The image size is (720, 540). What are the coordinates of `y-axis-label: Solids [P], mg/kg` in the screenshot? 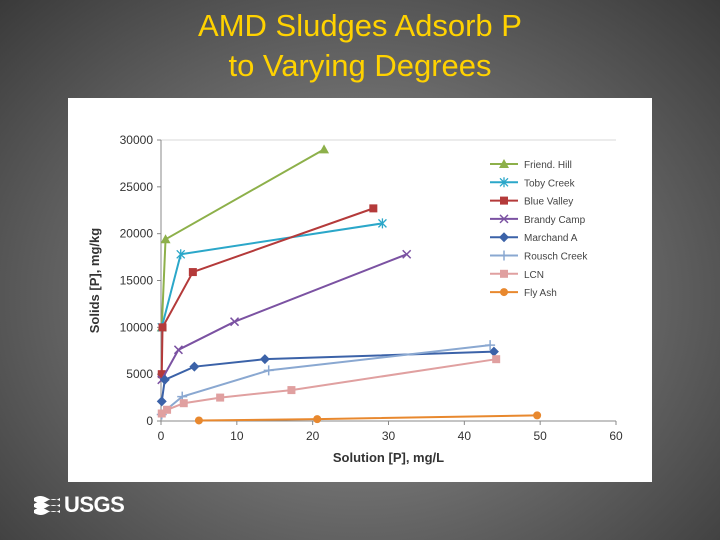 It's located at (94, 281).